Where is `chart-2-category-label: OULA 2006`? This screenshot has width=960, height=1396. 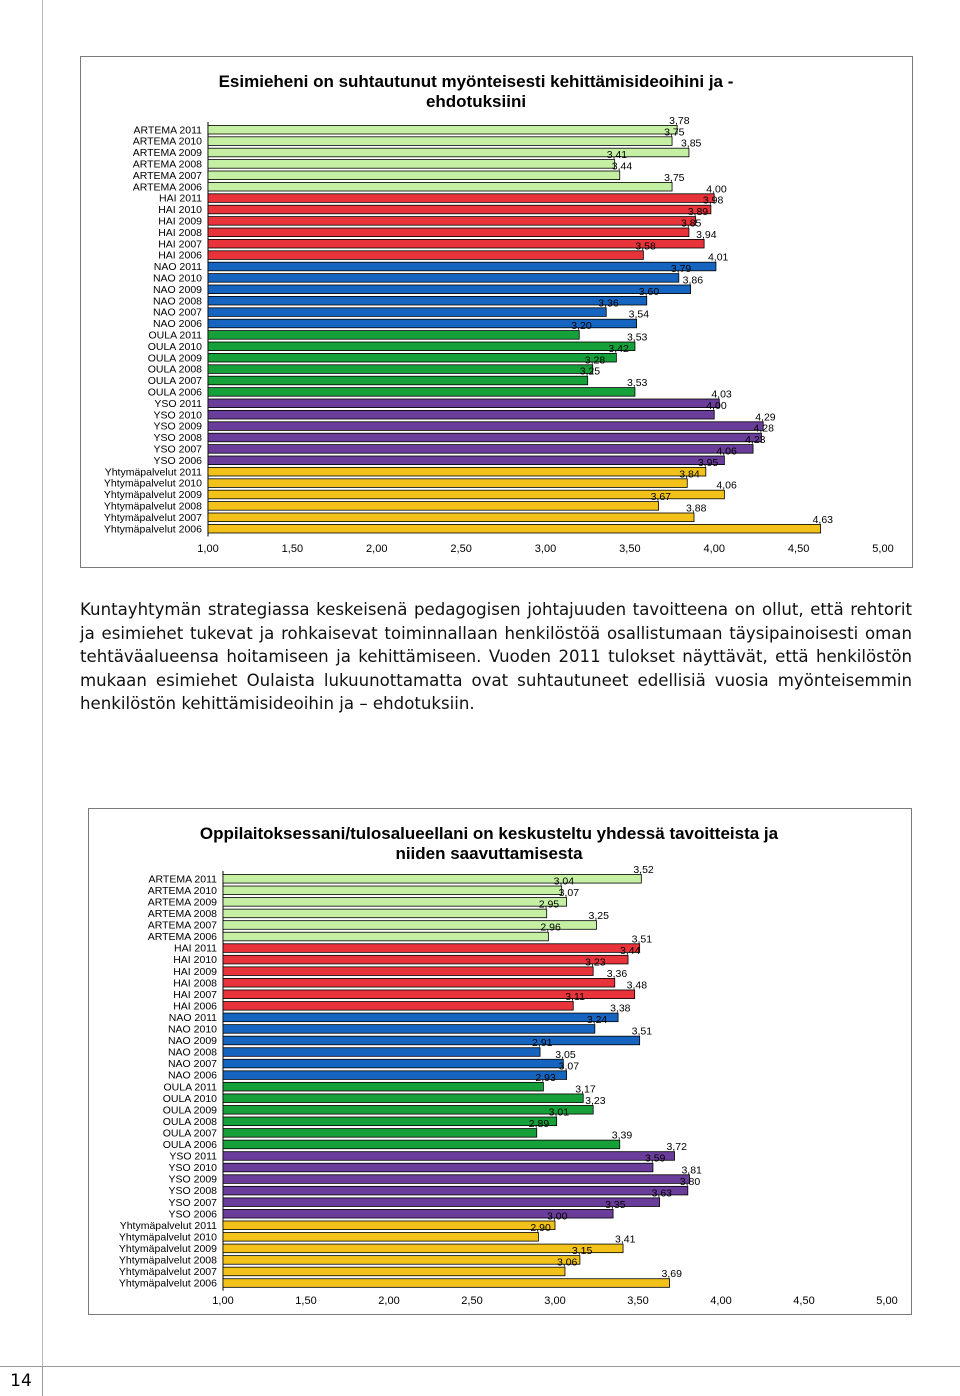 chart-2-category-label: OULA 2006 is located at coordinates (190, 1145).